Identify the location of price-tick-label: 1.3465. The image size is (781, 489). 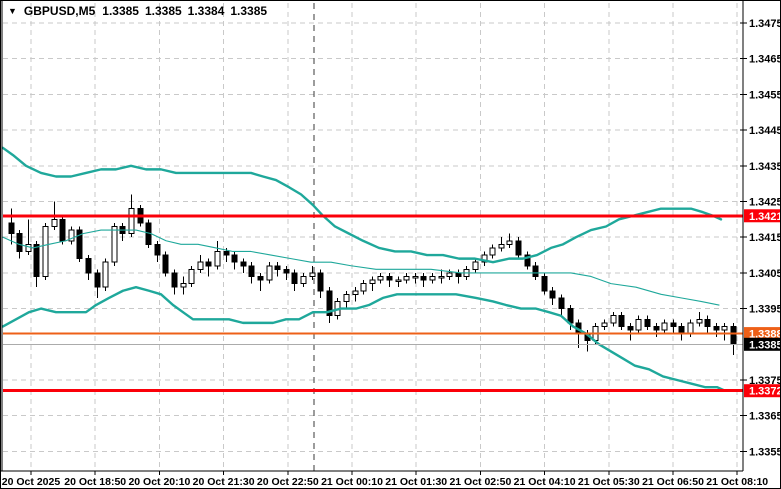
(765, 60).